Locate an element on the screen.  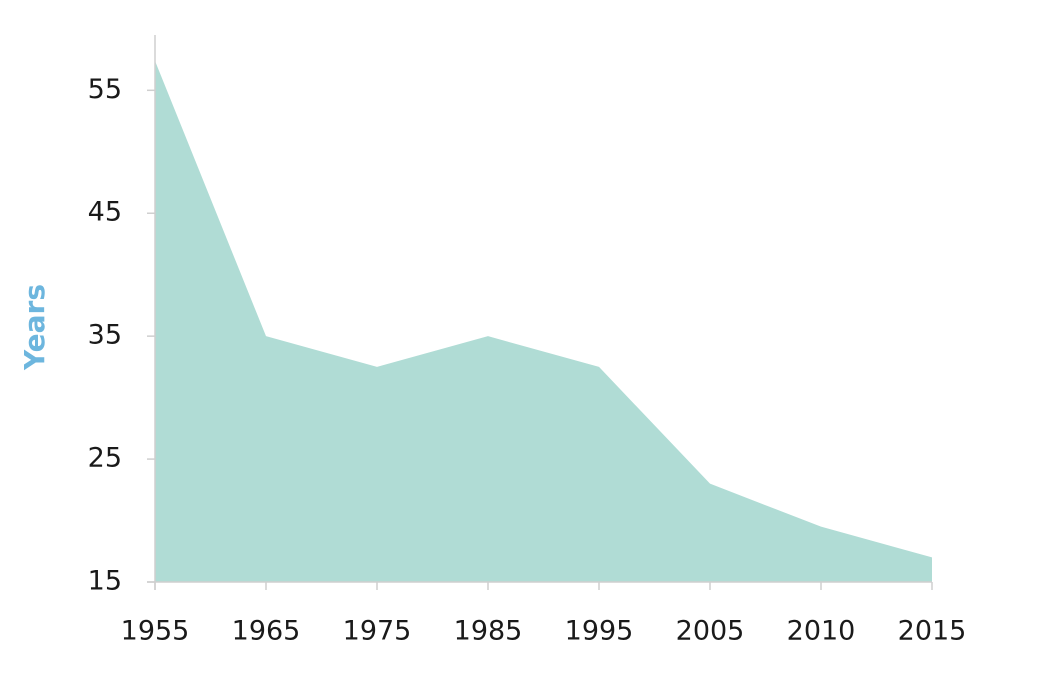
x-tick-label: 1965 is located at coordinates (266, 631).